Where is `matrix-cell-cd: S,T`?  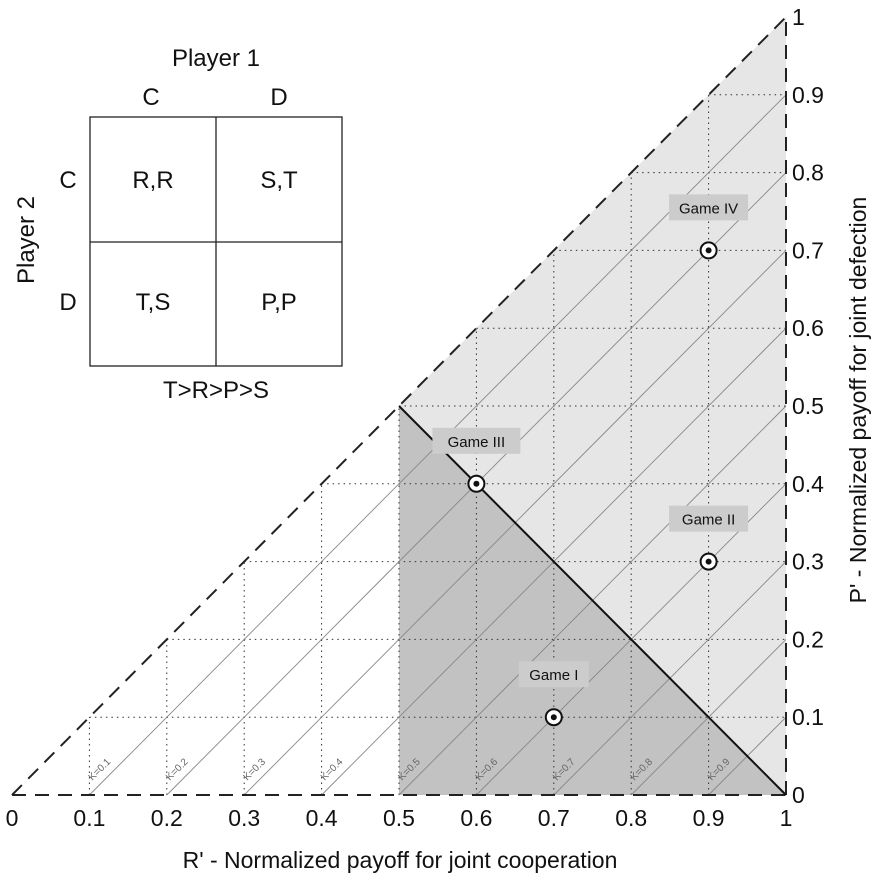 matrix-cell-cd: S,T is located at coordinates (279, 180).